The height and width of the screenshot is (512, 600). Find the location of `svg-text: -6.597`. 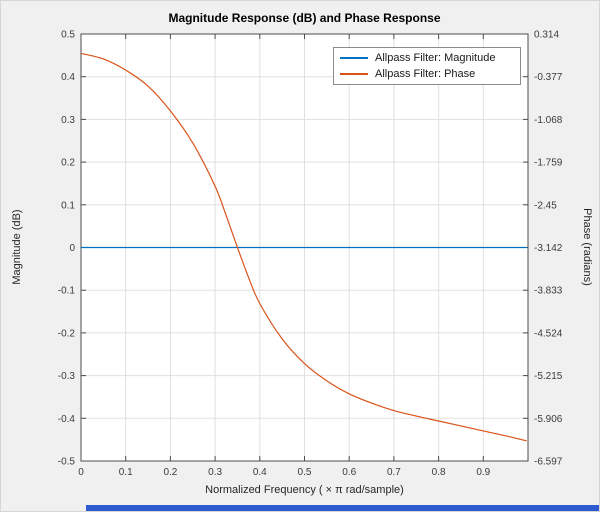

svg-text: -6.597 is located at coordinates (548, 462).